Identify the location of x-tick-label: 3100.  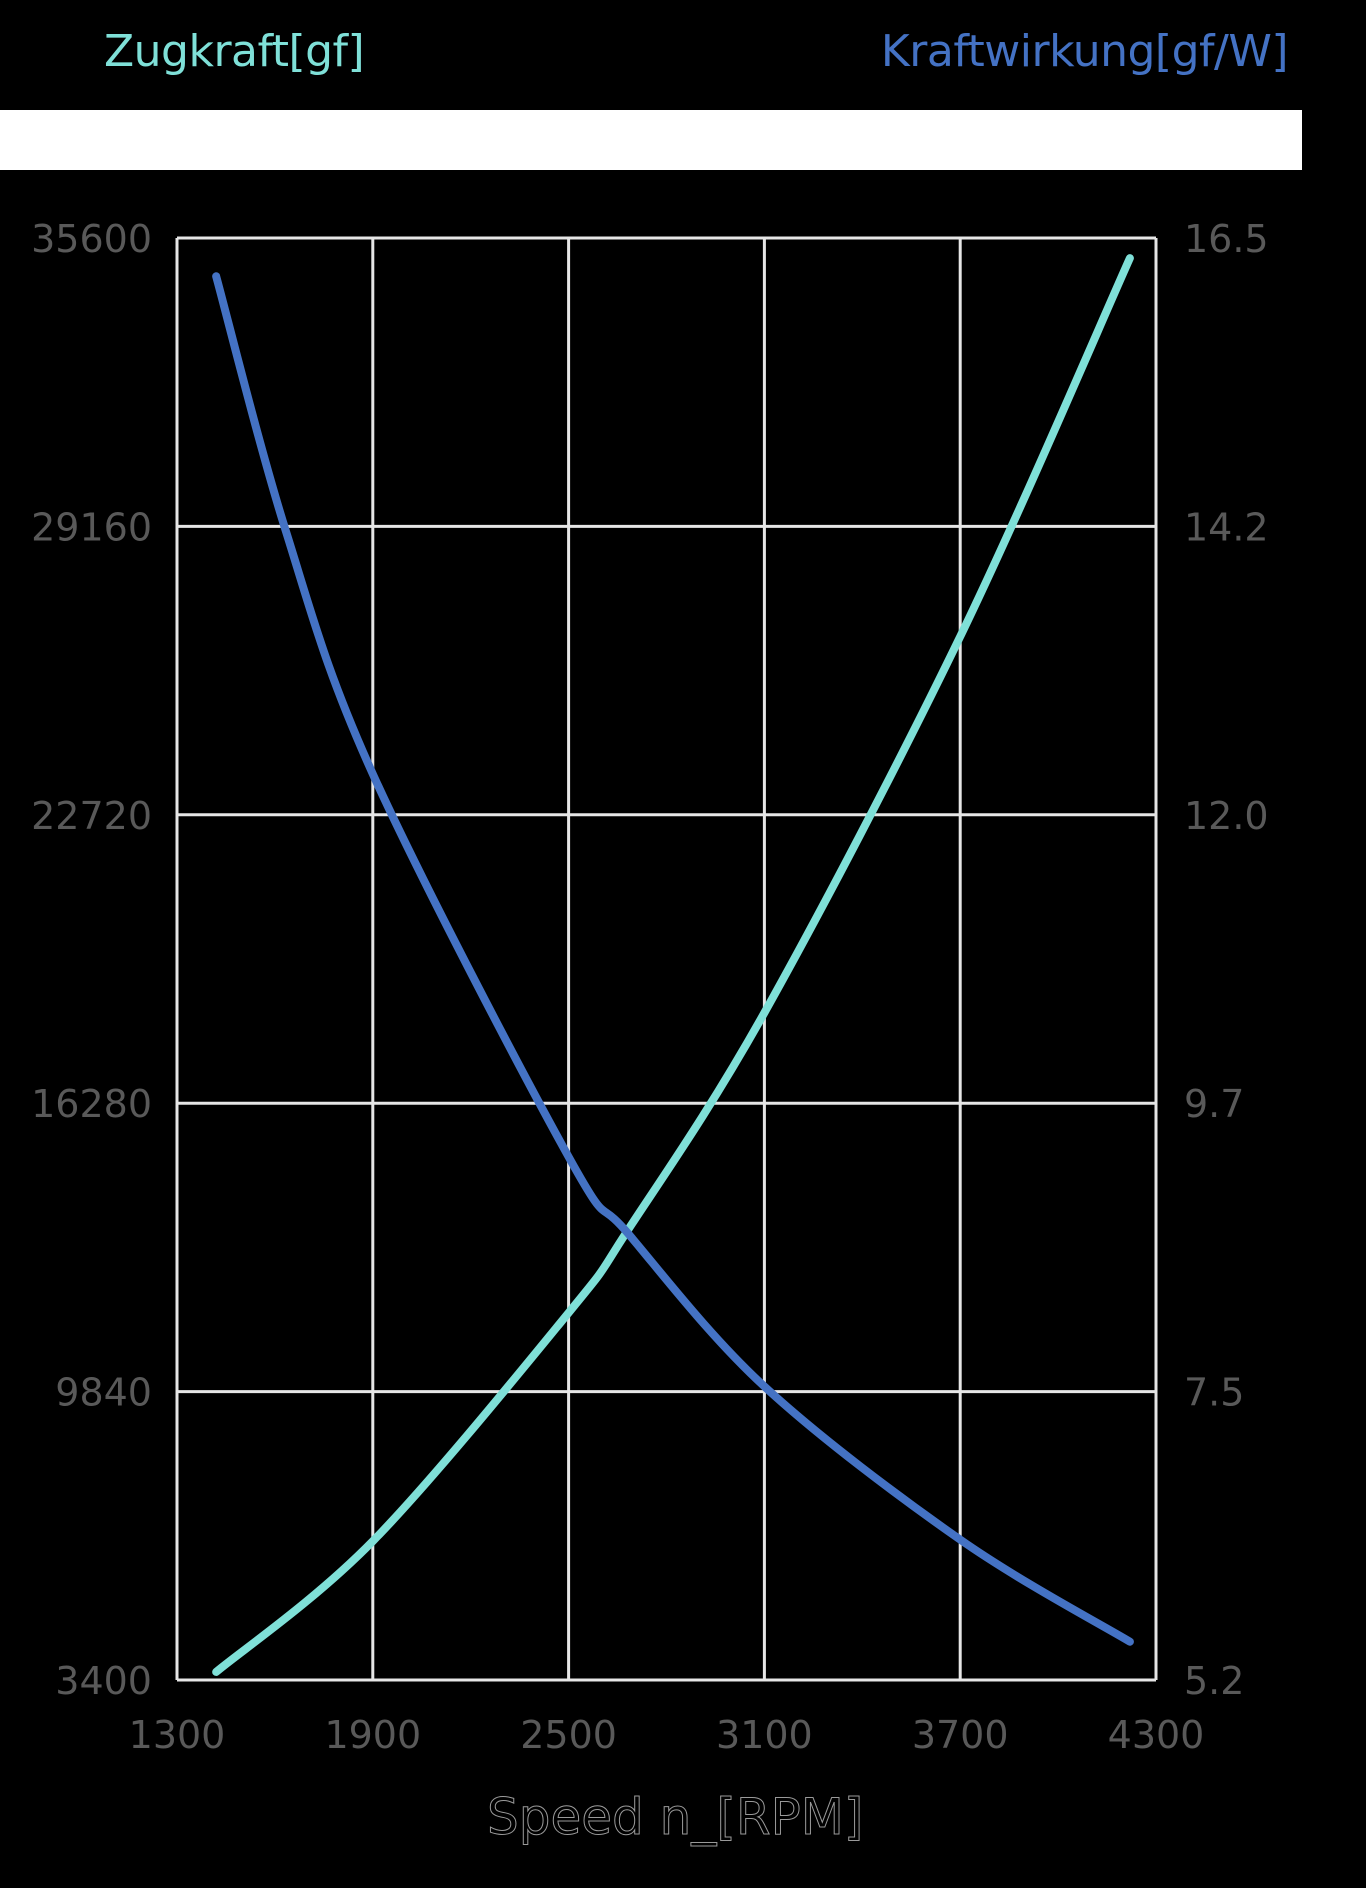
(764, 1735).